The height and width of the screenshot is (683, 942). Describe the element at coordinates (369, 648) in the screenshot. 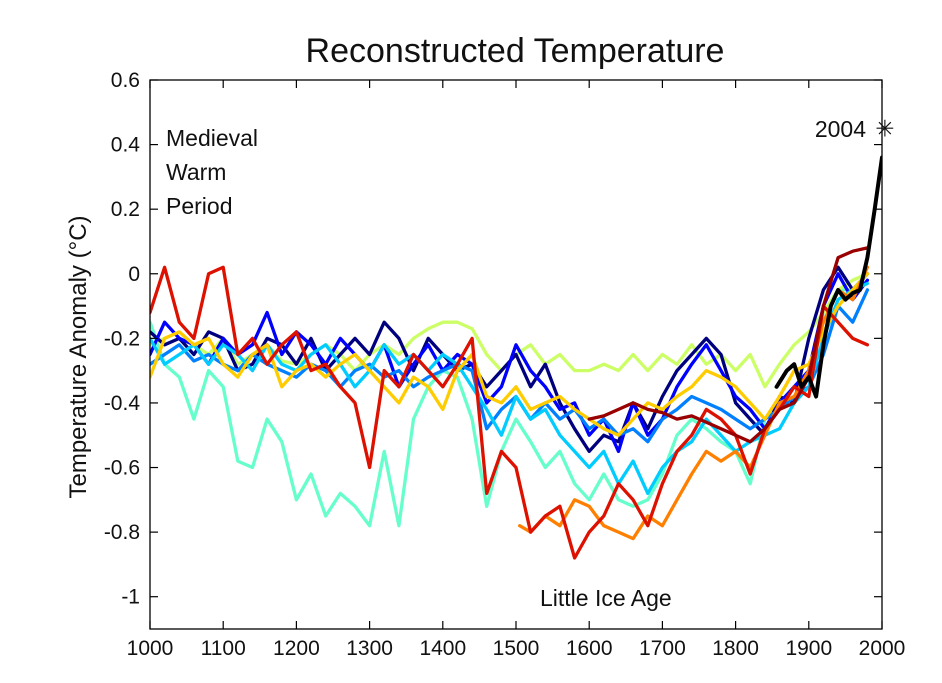

I see `x-tick-label: 1300` at that location.